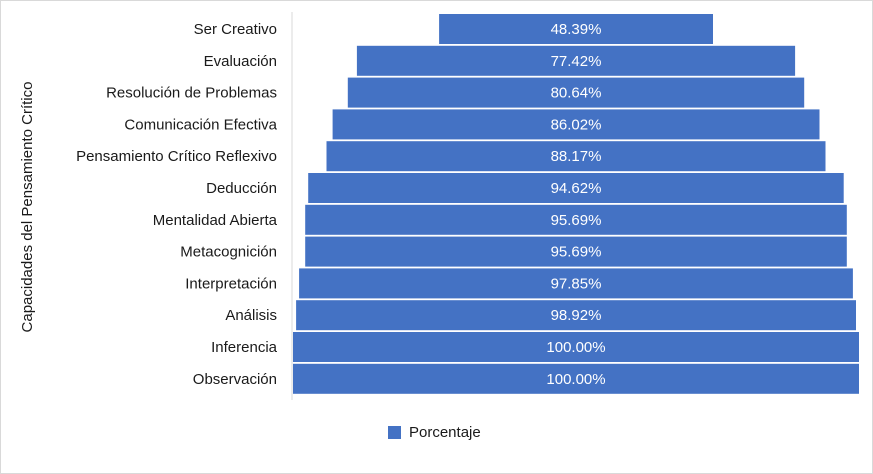 The image size is (873, 474). Describe the element at coordinates (191, 93) in the screenshot. I see `category-label: Resolución de Problemas` at that location.